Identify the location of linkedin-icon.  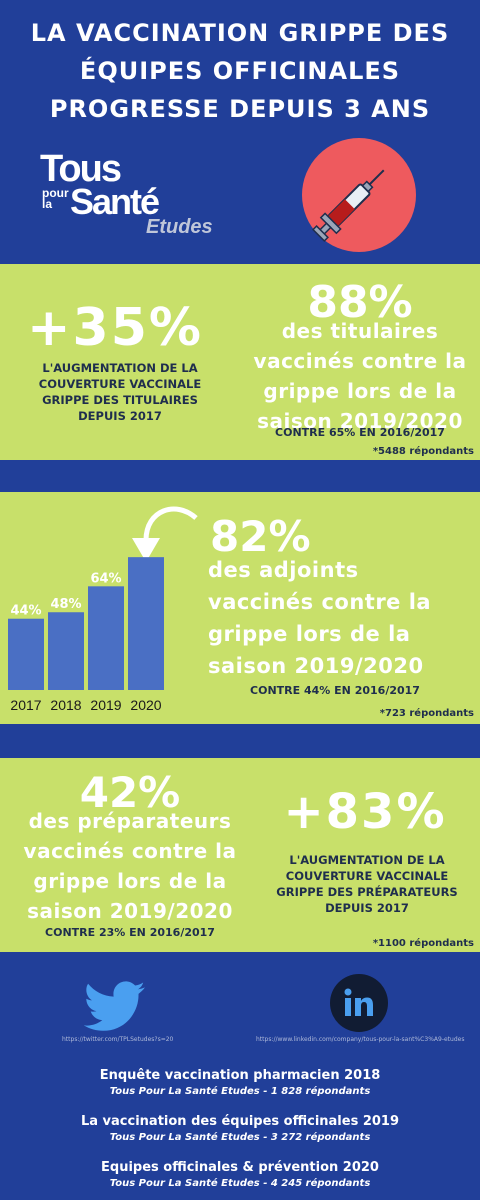
(358, 1002).